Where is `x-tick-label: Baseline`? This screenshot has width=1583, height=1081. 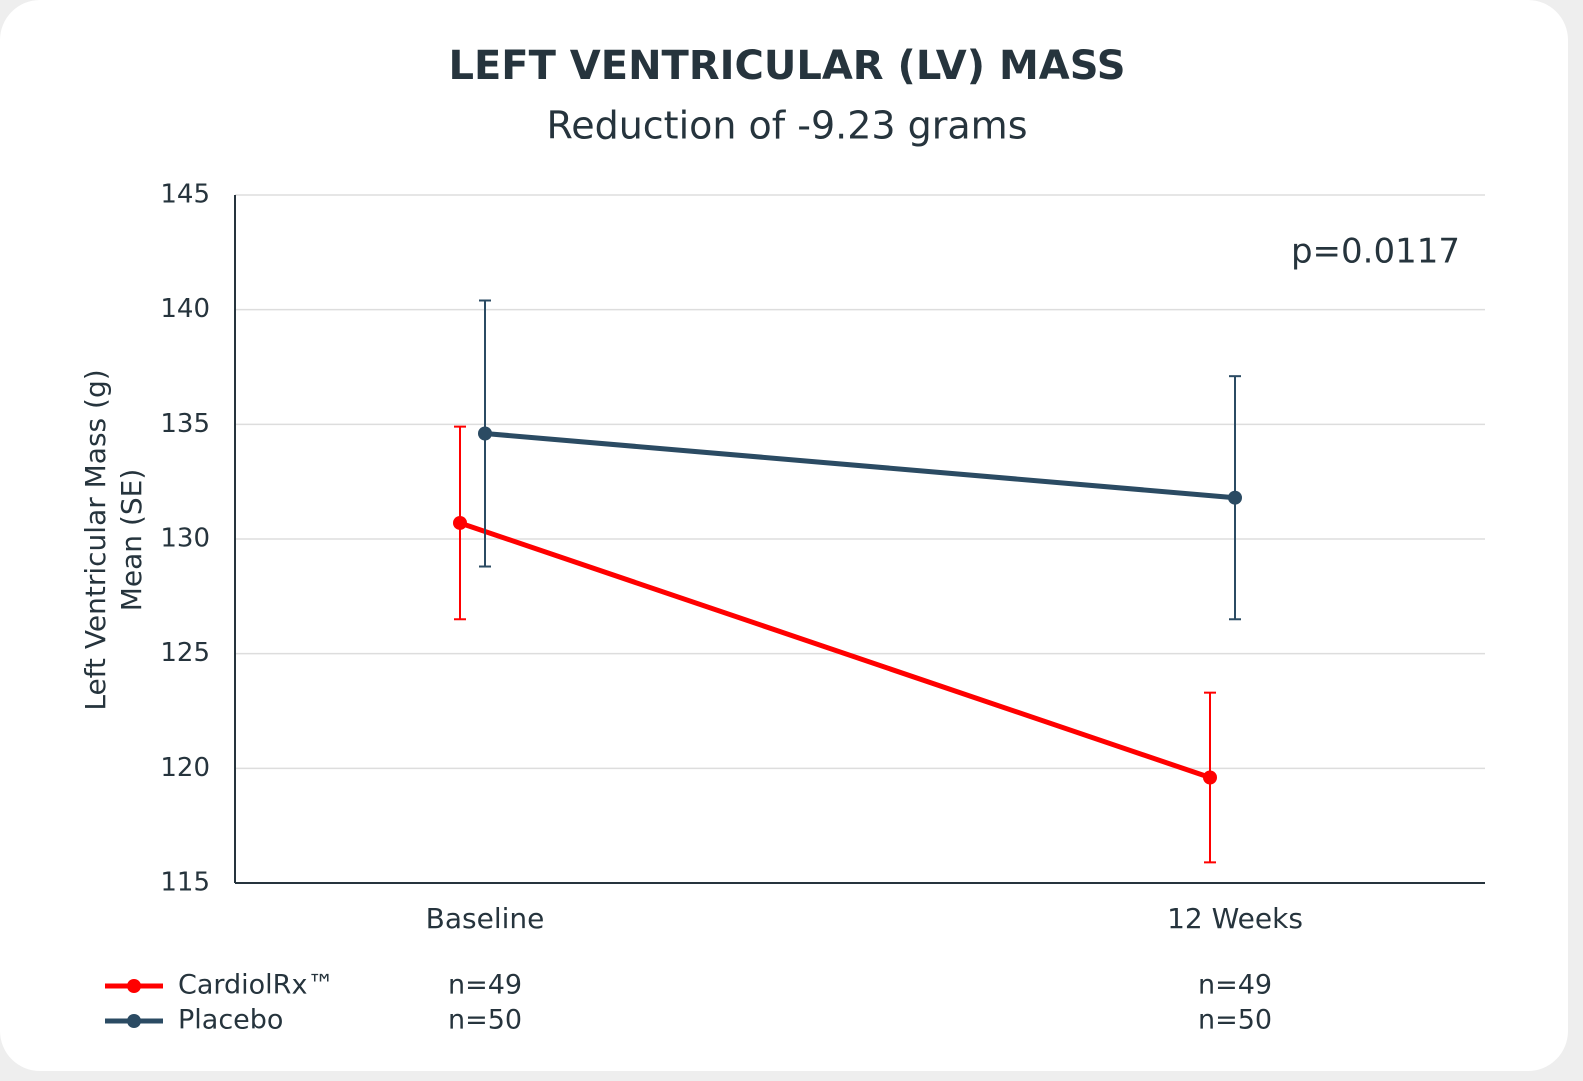
x-tick-label: Baseline is located at coordinates (485, 918).